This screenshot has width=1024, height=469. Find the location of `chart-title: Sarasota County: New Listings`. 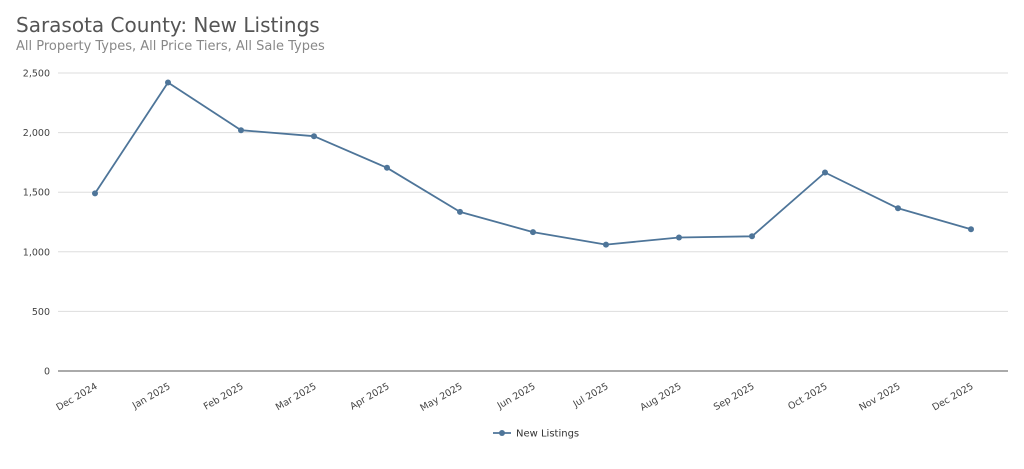

chart-title: Sarasota County: New Listings is located at coordinates (168, 25).